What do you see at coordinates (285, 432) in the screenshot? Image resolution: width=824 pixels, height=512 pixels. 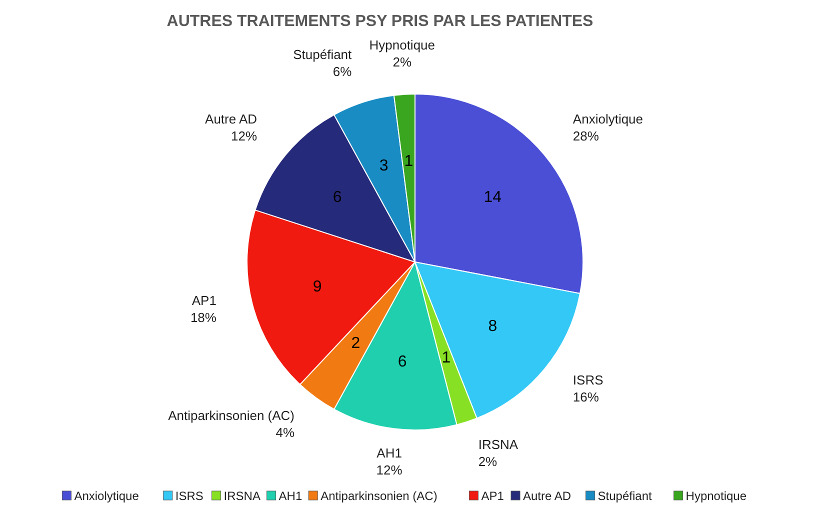 I see `text: 4%` at bounding box center [285, 432].